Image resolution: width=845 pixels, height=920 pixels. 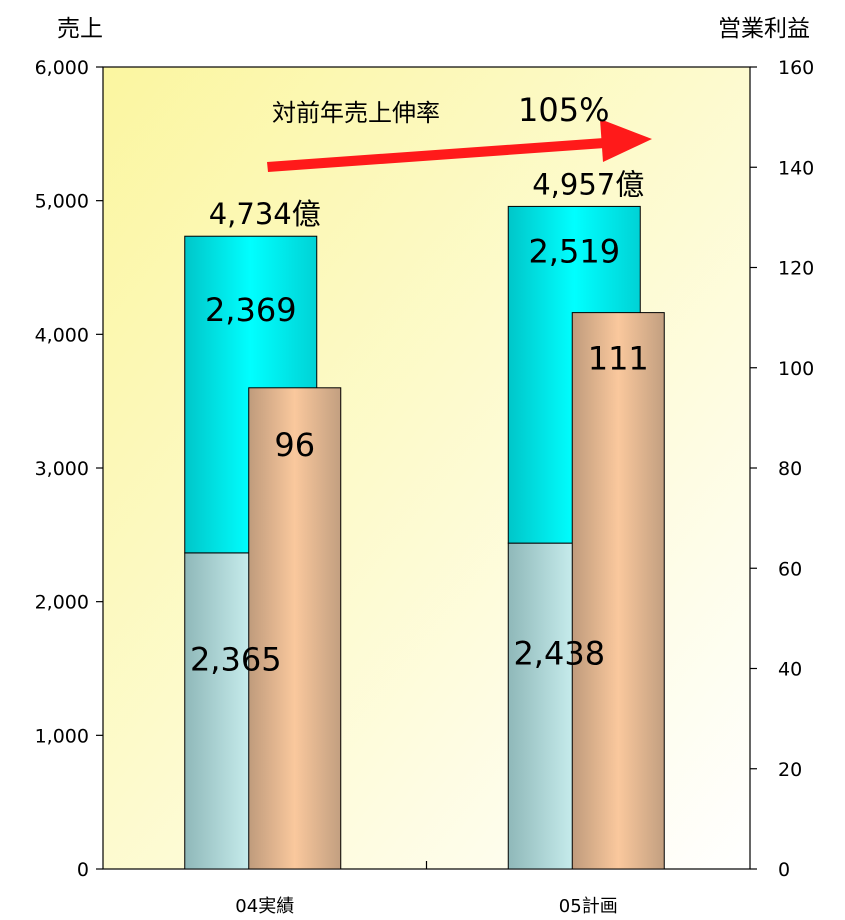 I want to click on left-tick-label: 5,000, so click(x=62, y=202).